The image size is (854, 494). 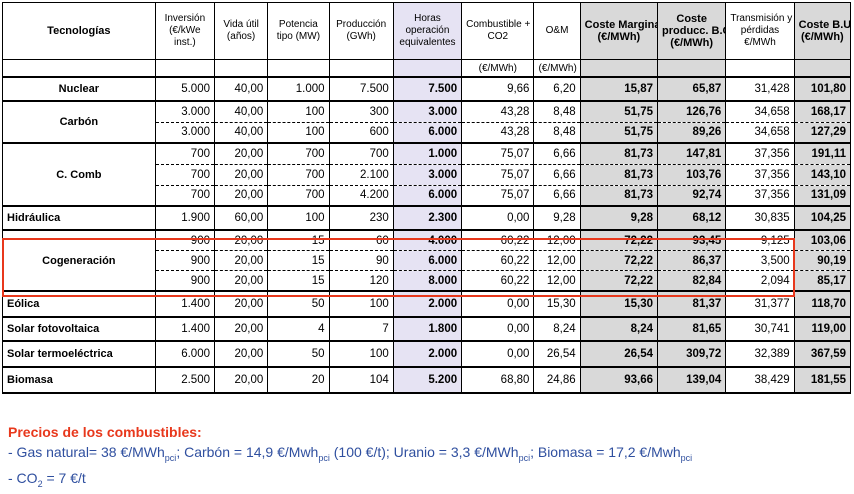 I want to click on table-cell: 2.100, so click(x=361, y=174).